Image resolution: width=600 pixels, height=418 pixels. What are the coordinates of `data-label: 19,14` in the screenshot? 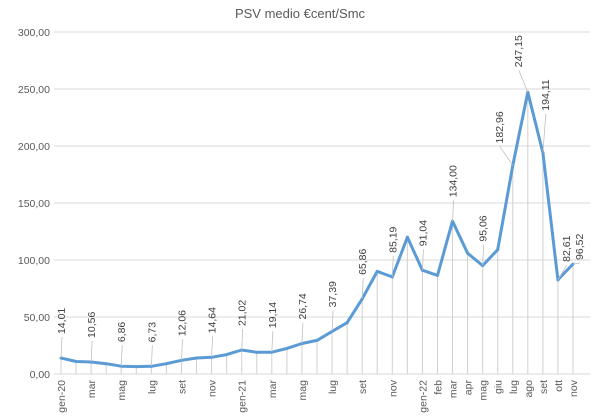 It's located at (273, 315).